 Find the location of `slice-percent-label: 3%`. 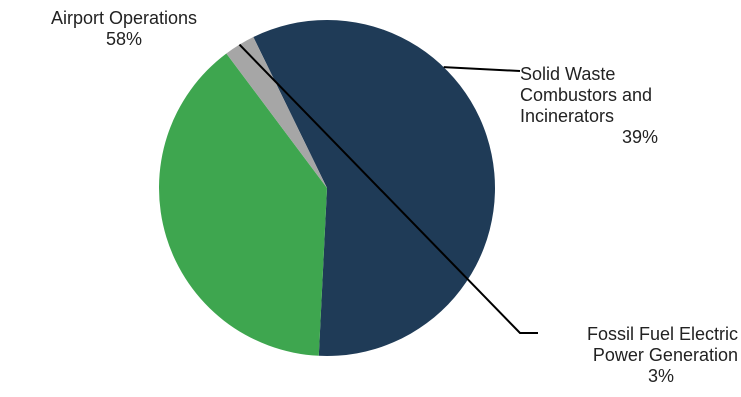

slice-percent-label: 3% is located at coordinates (660, 376).